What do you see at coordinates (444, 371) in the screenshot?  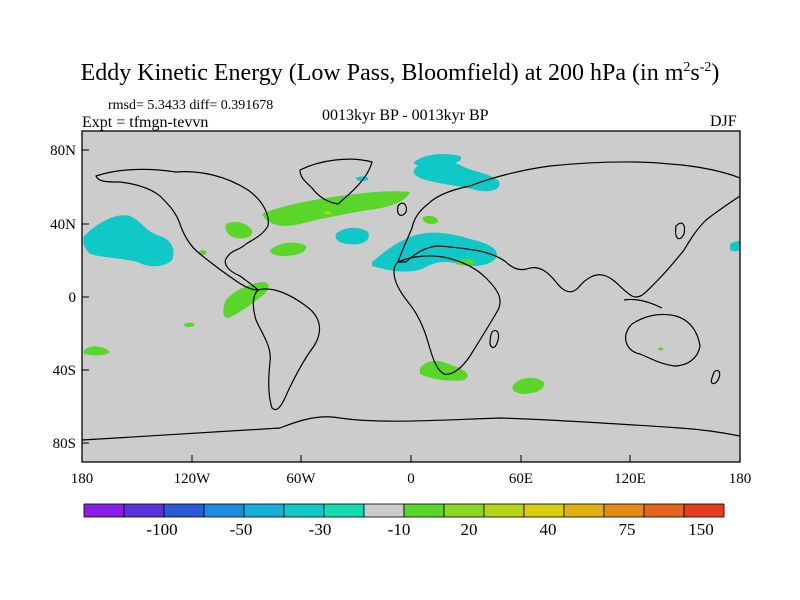 I see `green-patch-southern-africa` at bounding box center [444, 371].